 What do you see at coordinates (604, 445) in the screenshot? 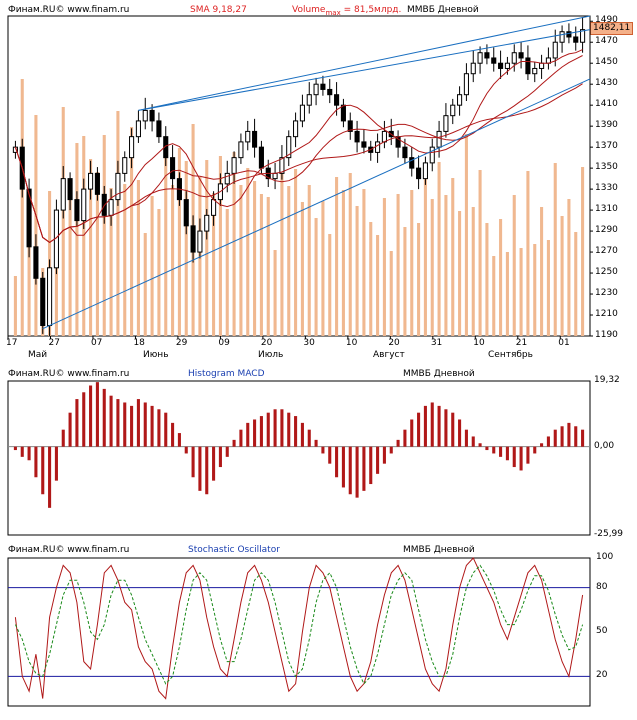
I see `macd-ytick-label: 0,00` at bounding box center [604, 445].